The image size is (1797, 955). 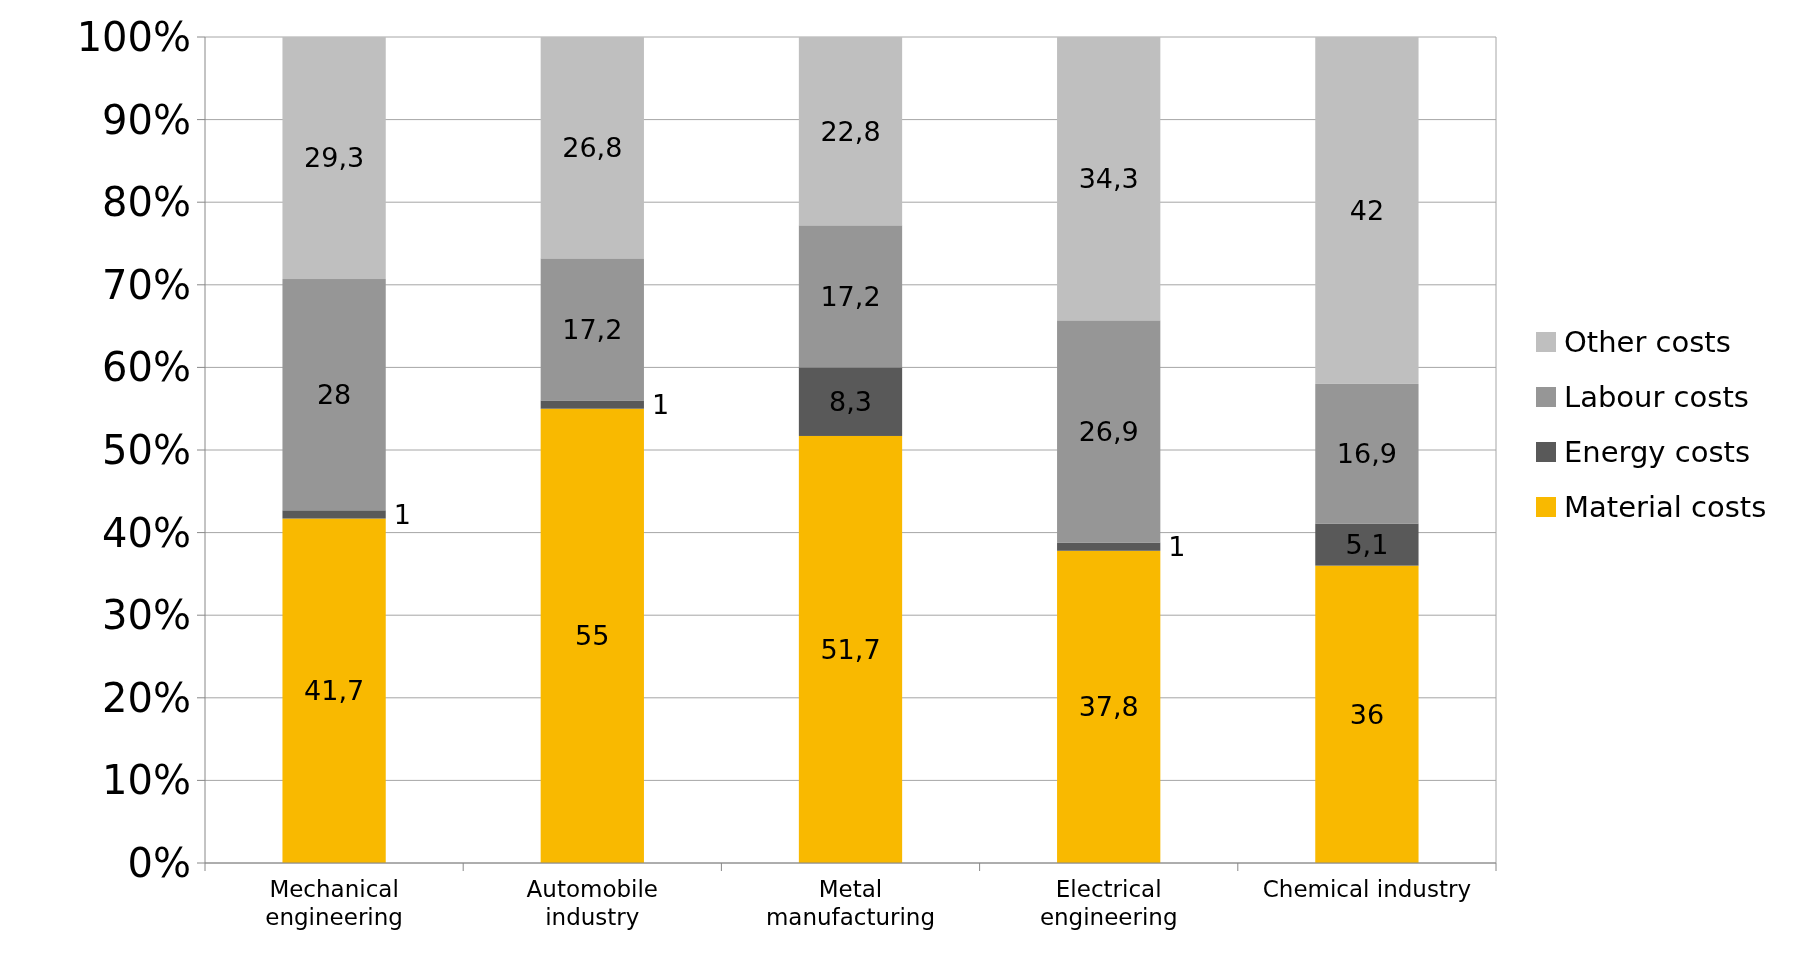 What do you see at coordinates (146, 780) in the screenshot?
I see `y-tick-label: 10%` at bounding box center [146, 780].